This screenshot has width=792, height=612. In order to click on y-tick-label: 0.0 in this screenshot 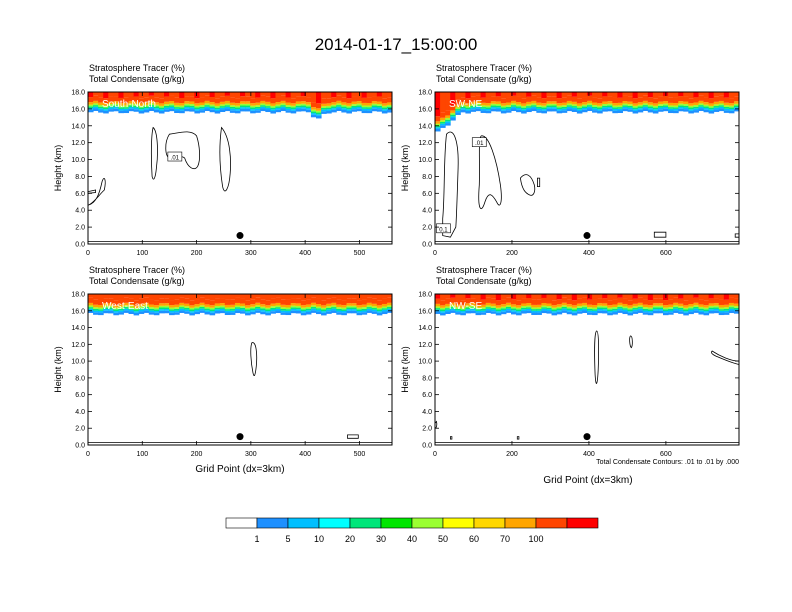, I will do `click(80, 446)`.